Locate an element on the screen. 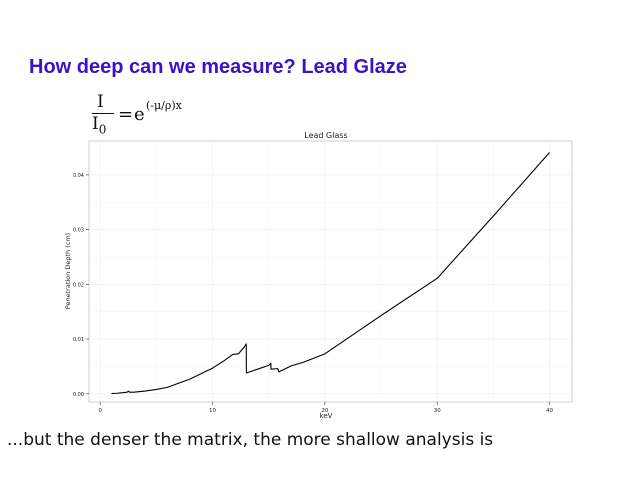 The image size is (640, 480). formula-base: e is located at coordinates (139, 114).